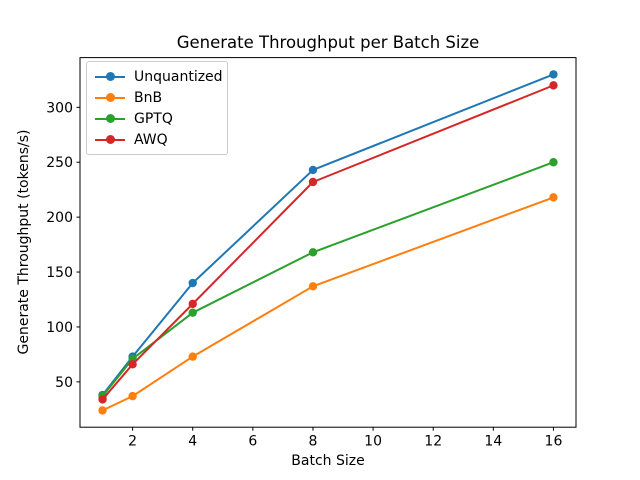 This screenshot has width=640, height=480. I want to click on legend-item: GPTQ, so click(157, 118).